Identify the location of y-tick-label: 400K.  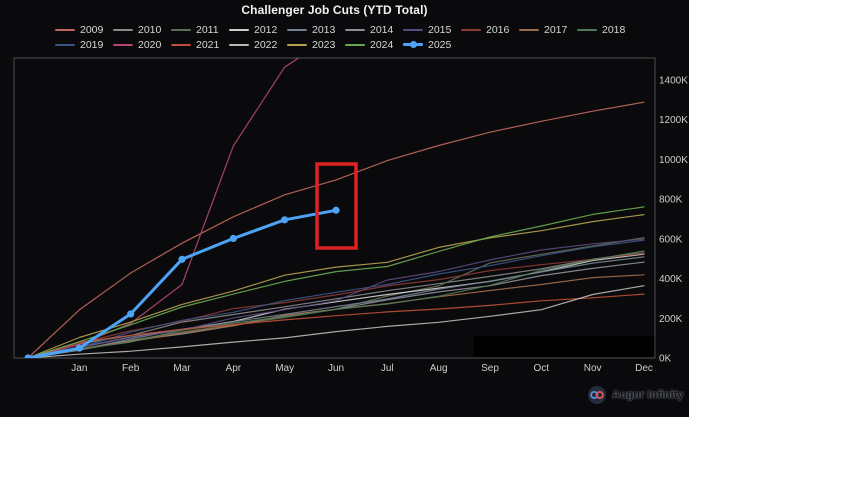
(671, 279).